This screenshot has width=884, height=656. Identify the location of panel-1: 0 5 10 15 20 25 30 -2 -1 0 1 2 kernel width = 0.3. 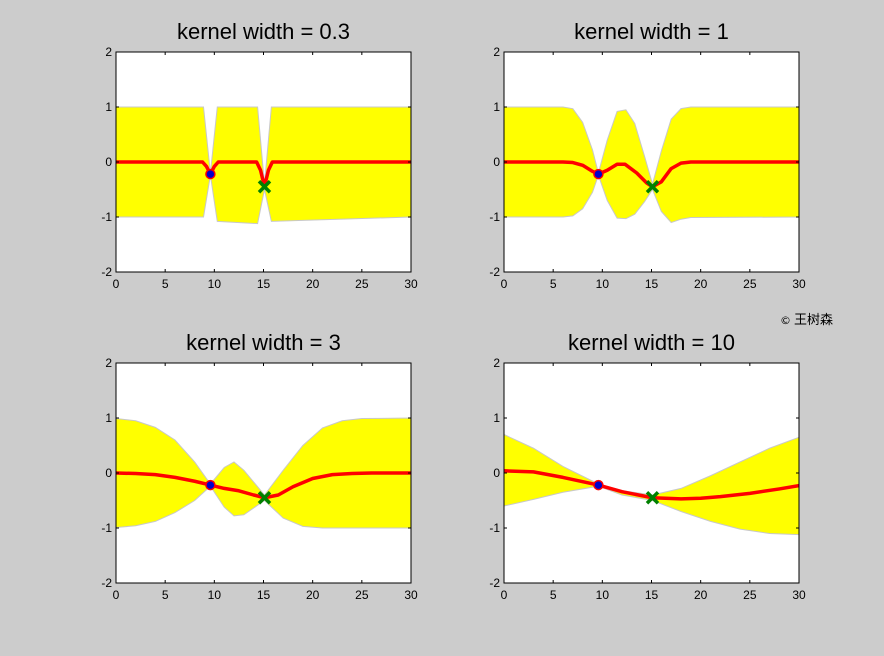
(259, 155).